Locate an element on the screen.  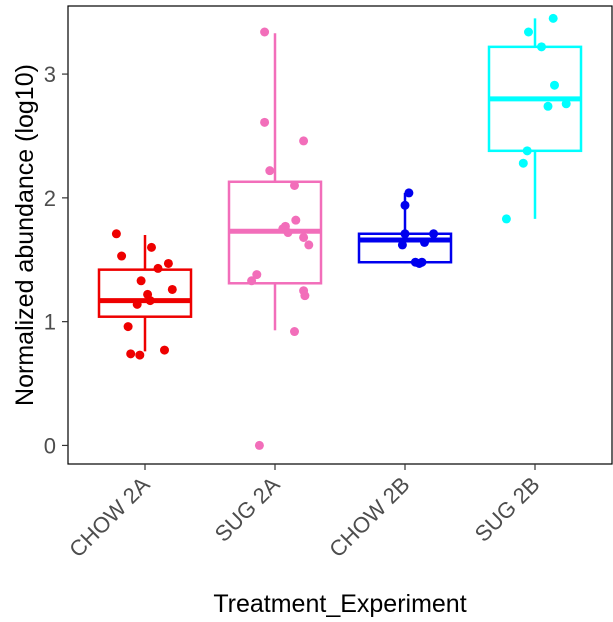
box-sug-2b is located at coordinates (535, 118).